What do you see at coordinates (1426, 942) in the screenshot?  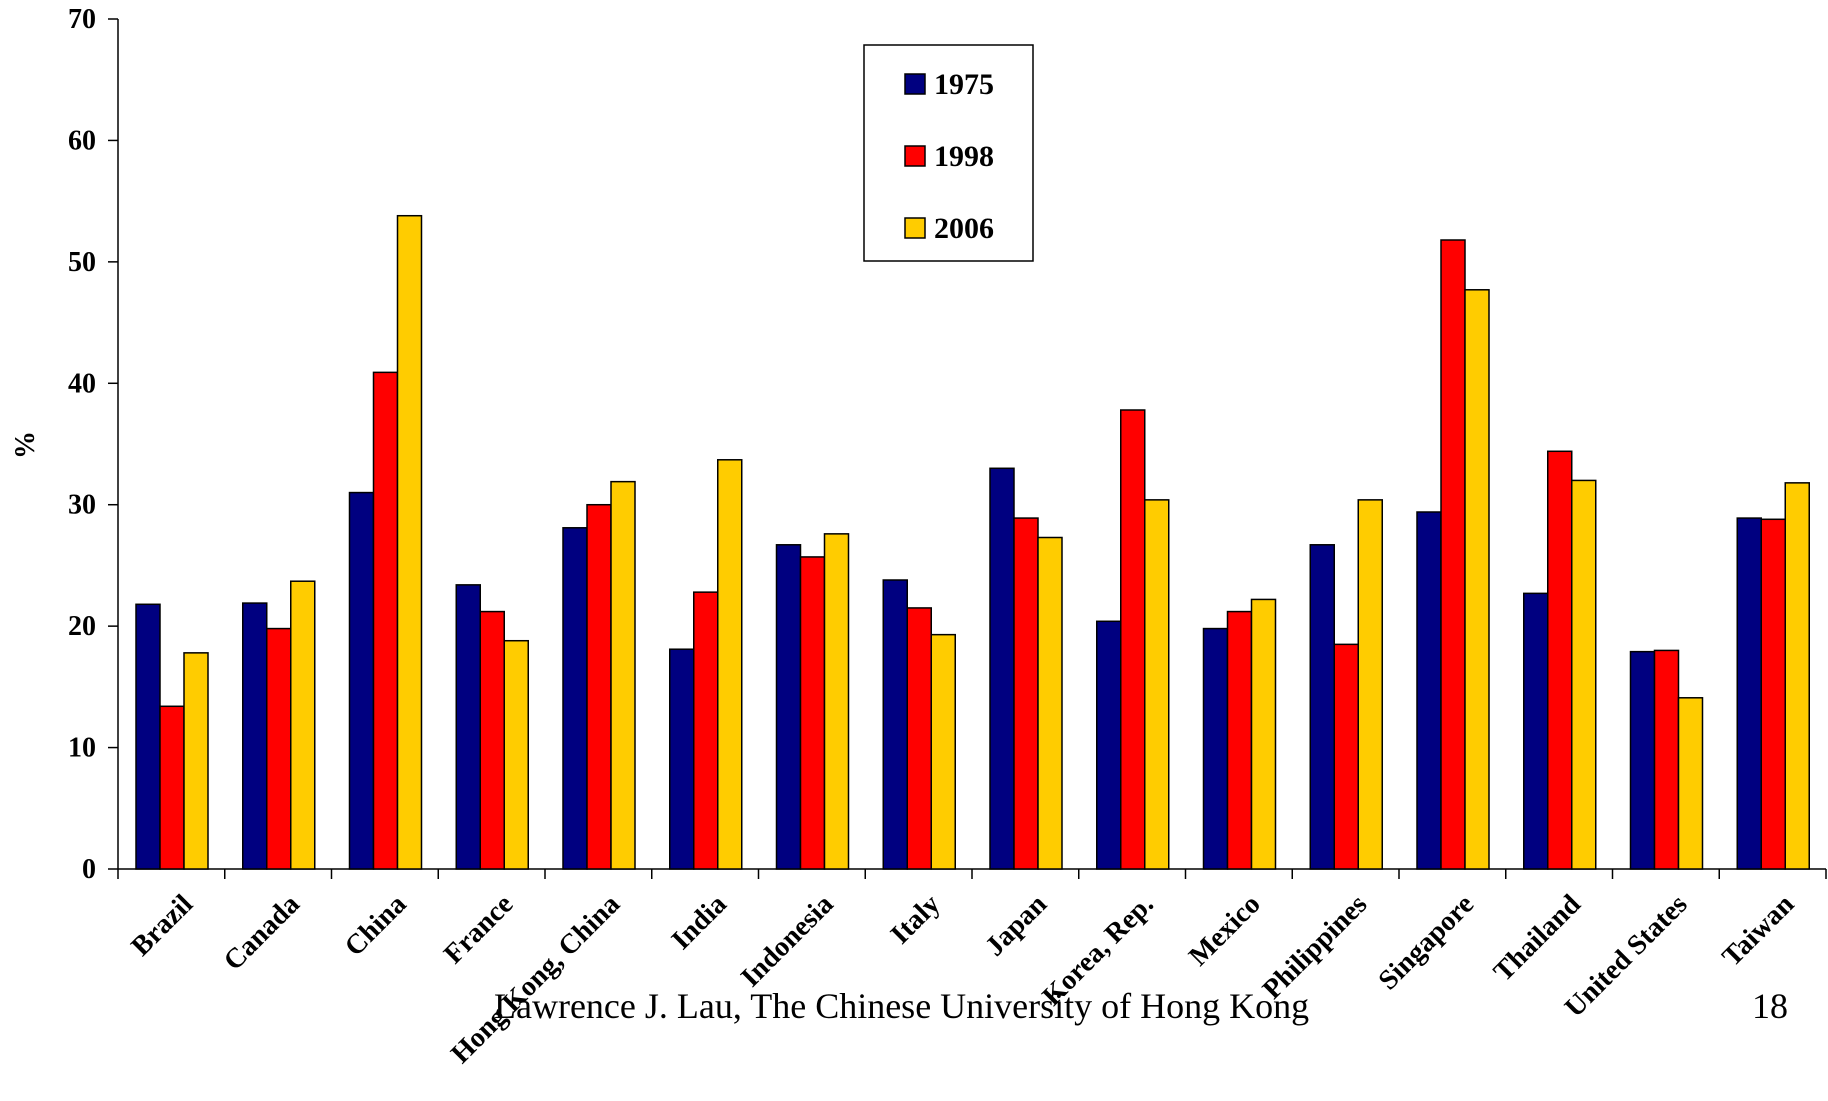 I see `category-label: Singapore` at bounding box center [1426, 942].